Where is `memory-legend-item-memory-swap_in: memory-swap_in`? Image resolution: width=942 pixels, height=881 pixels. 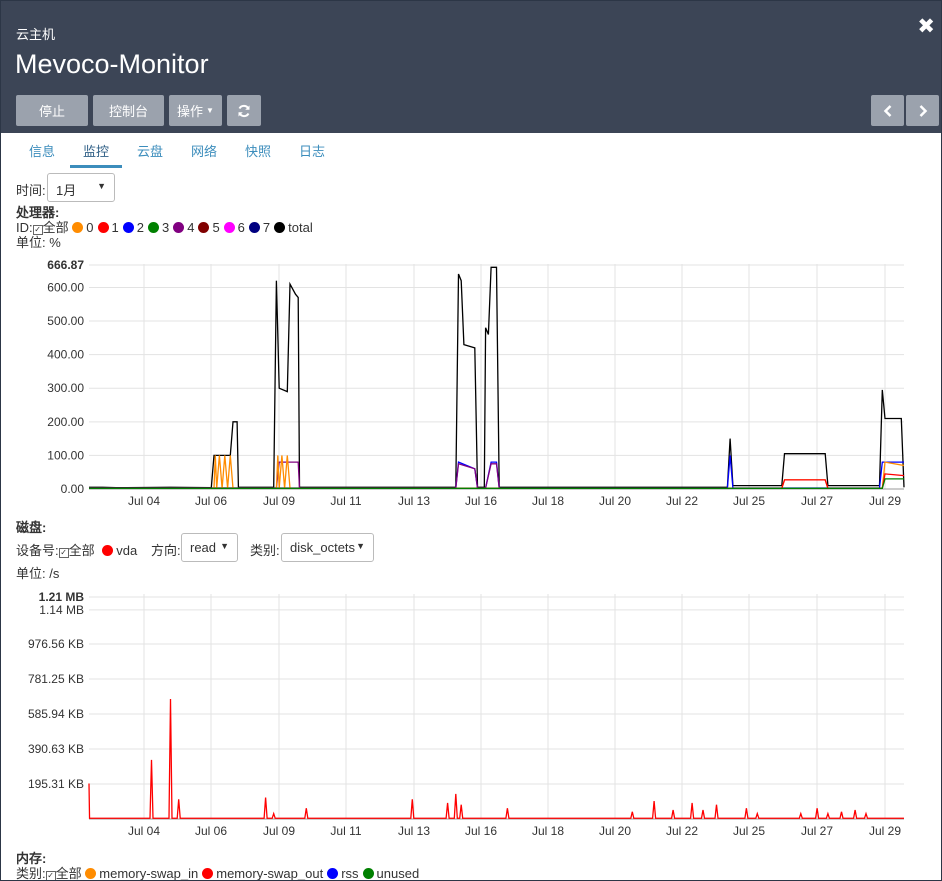
memory-legend-item-memory-swap_in: memory-swap_in is located at coordinates (141, 873).